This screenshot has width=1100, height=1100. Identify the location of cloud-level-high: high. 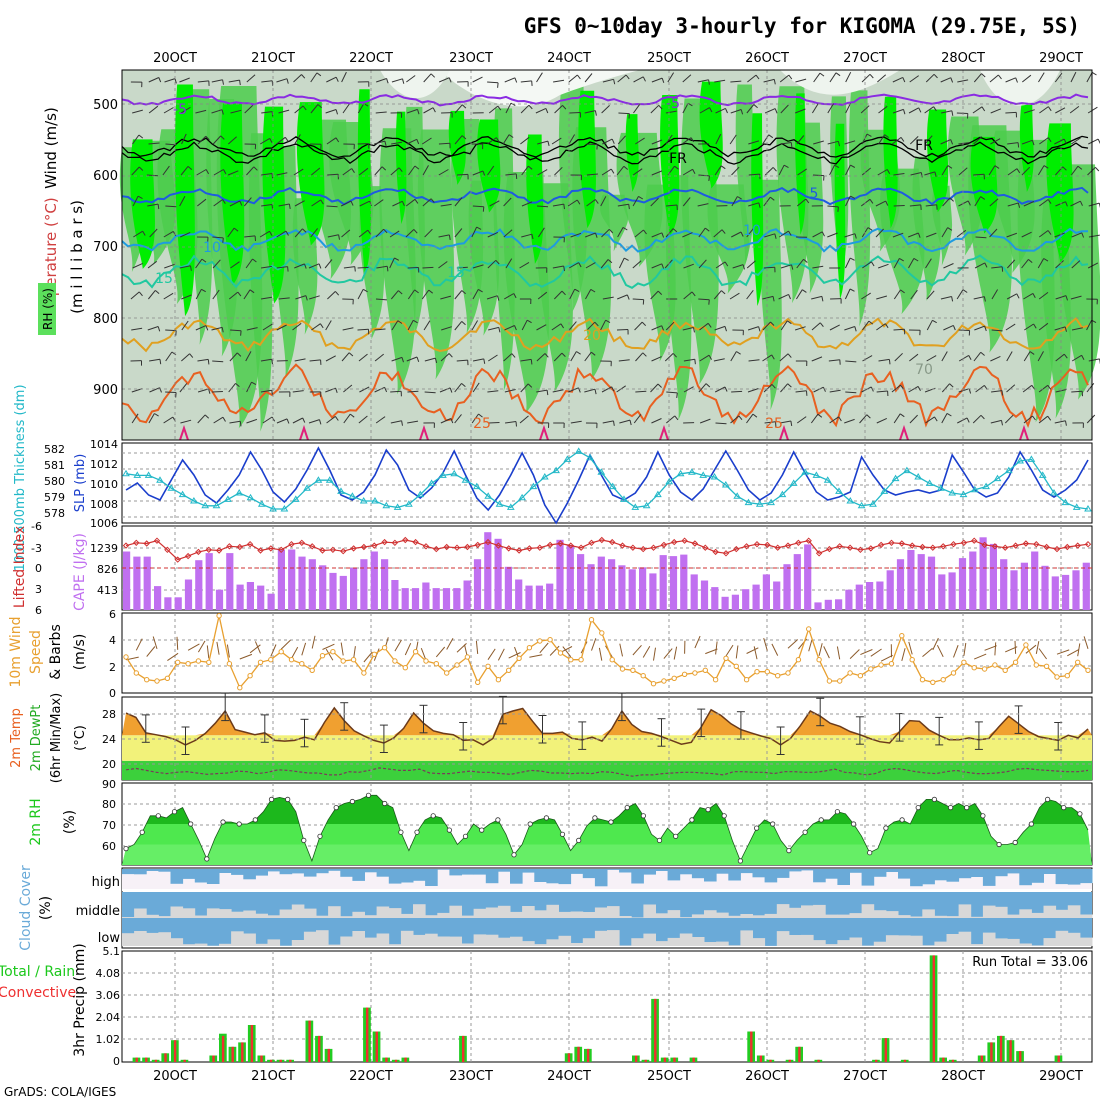
(106, 882).